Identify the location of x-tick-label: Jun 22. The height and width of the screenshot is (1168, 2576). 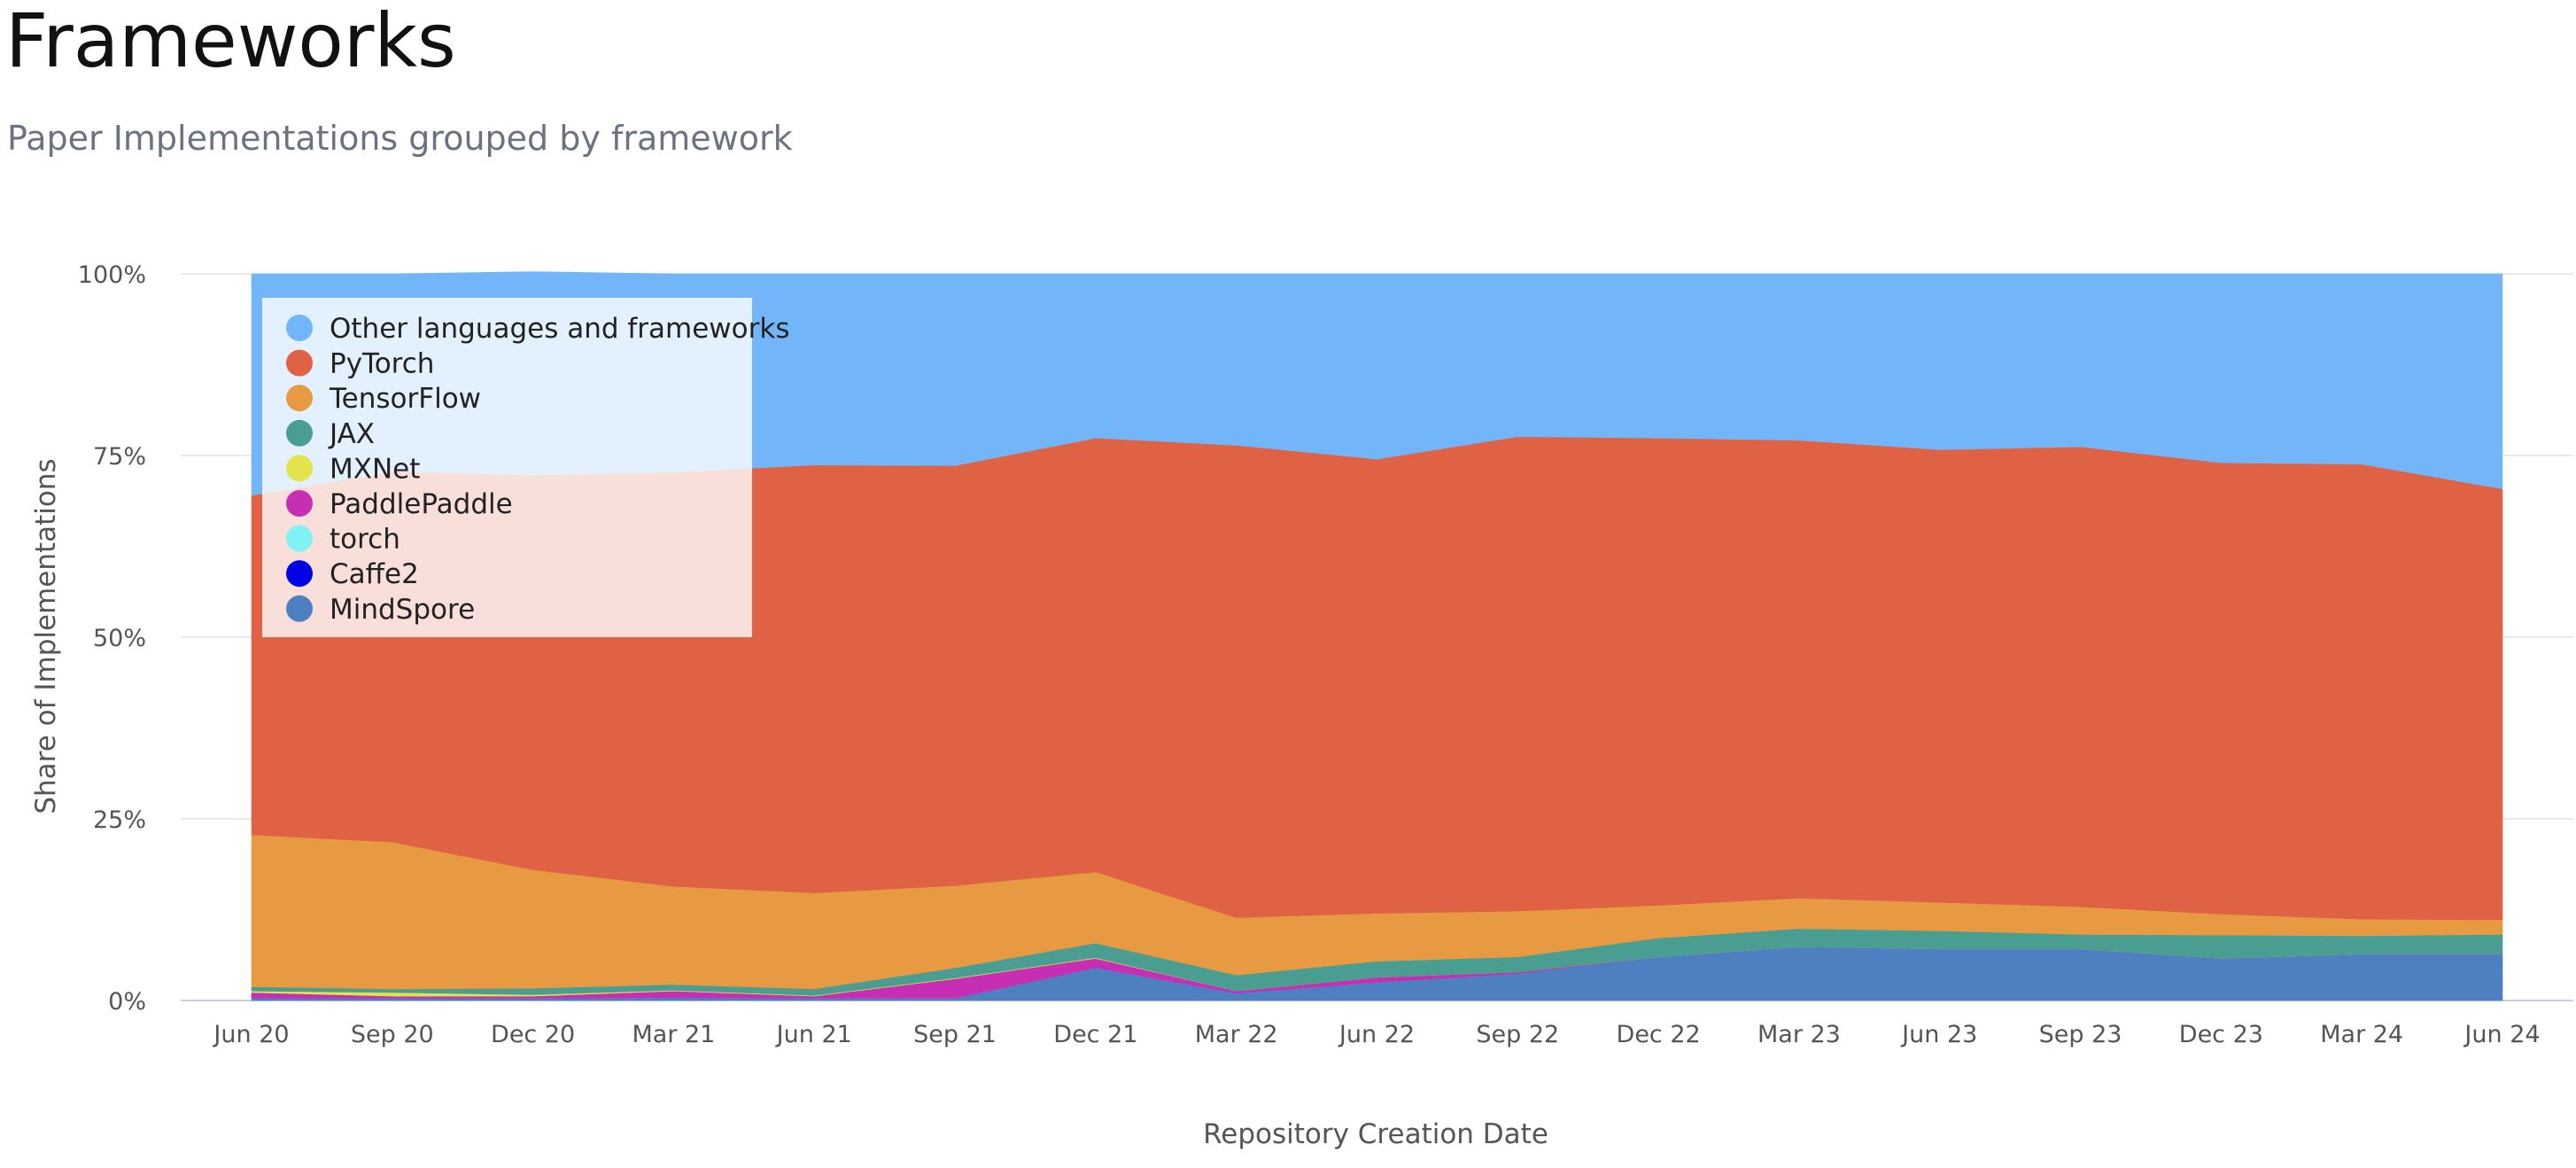
(1376, 1034).